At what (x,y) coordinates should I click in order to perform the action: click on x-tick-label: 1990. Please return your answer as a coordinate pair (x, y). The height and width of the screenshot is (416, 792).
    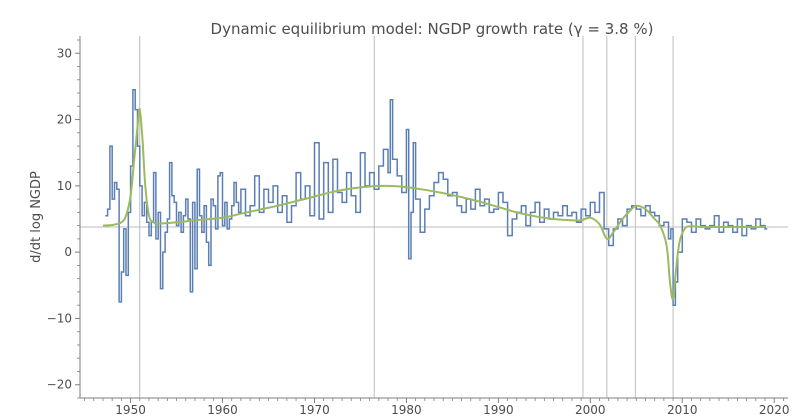
    Looking at the image, I should click on (498, 409).